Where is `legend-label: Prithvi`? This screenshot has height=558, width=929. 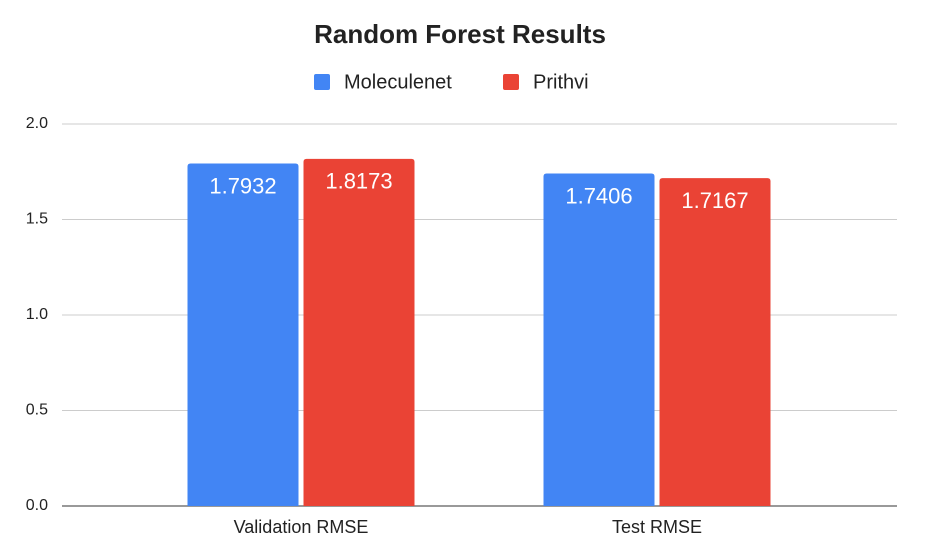
legend-label: Prithvi is located at coordinates (561, 82).